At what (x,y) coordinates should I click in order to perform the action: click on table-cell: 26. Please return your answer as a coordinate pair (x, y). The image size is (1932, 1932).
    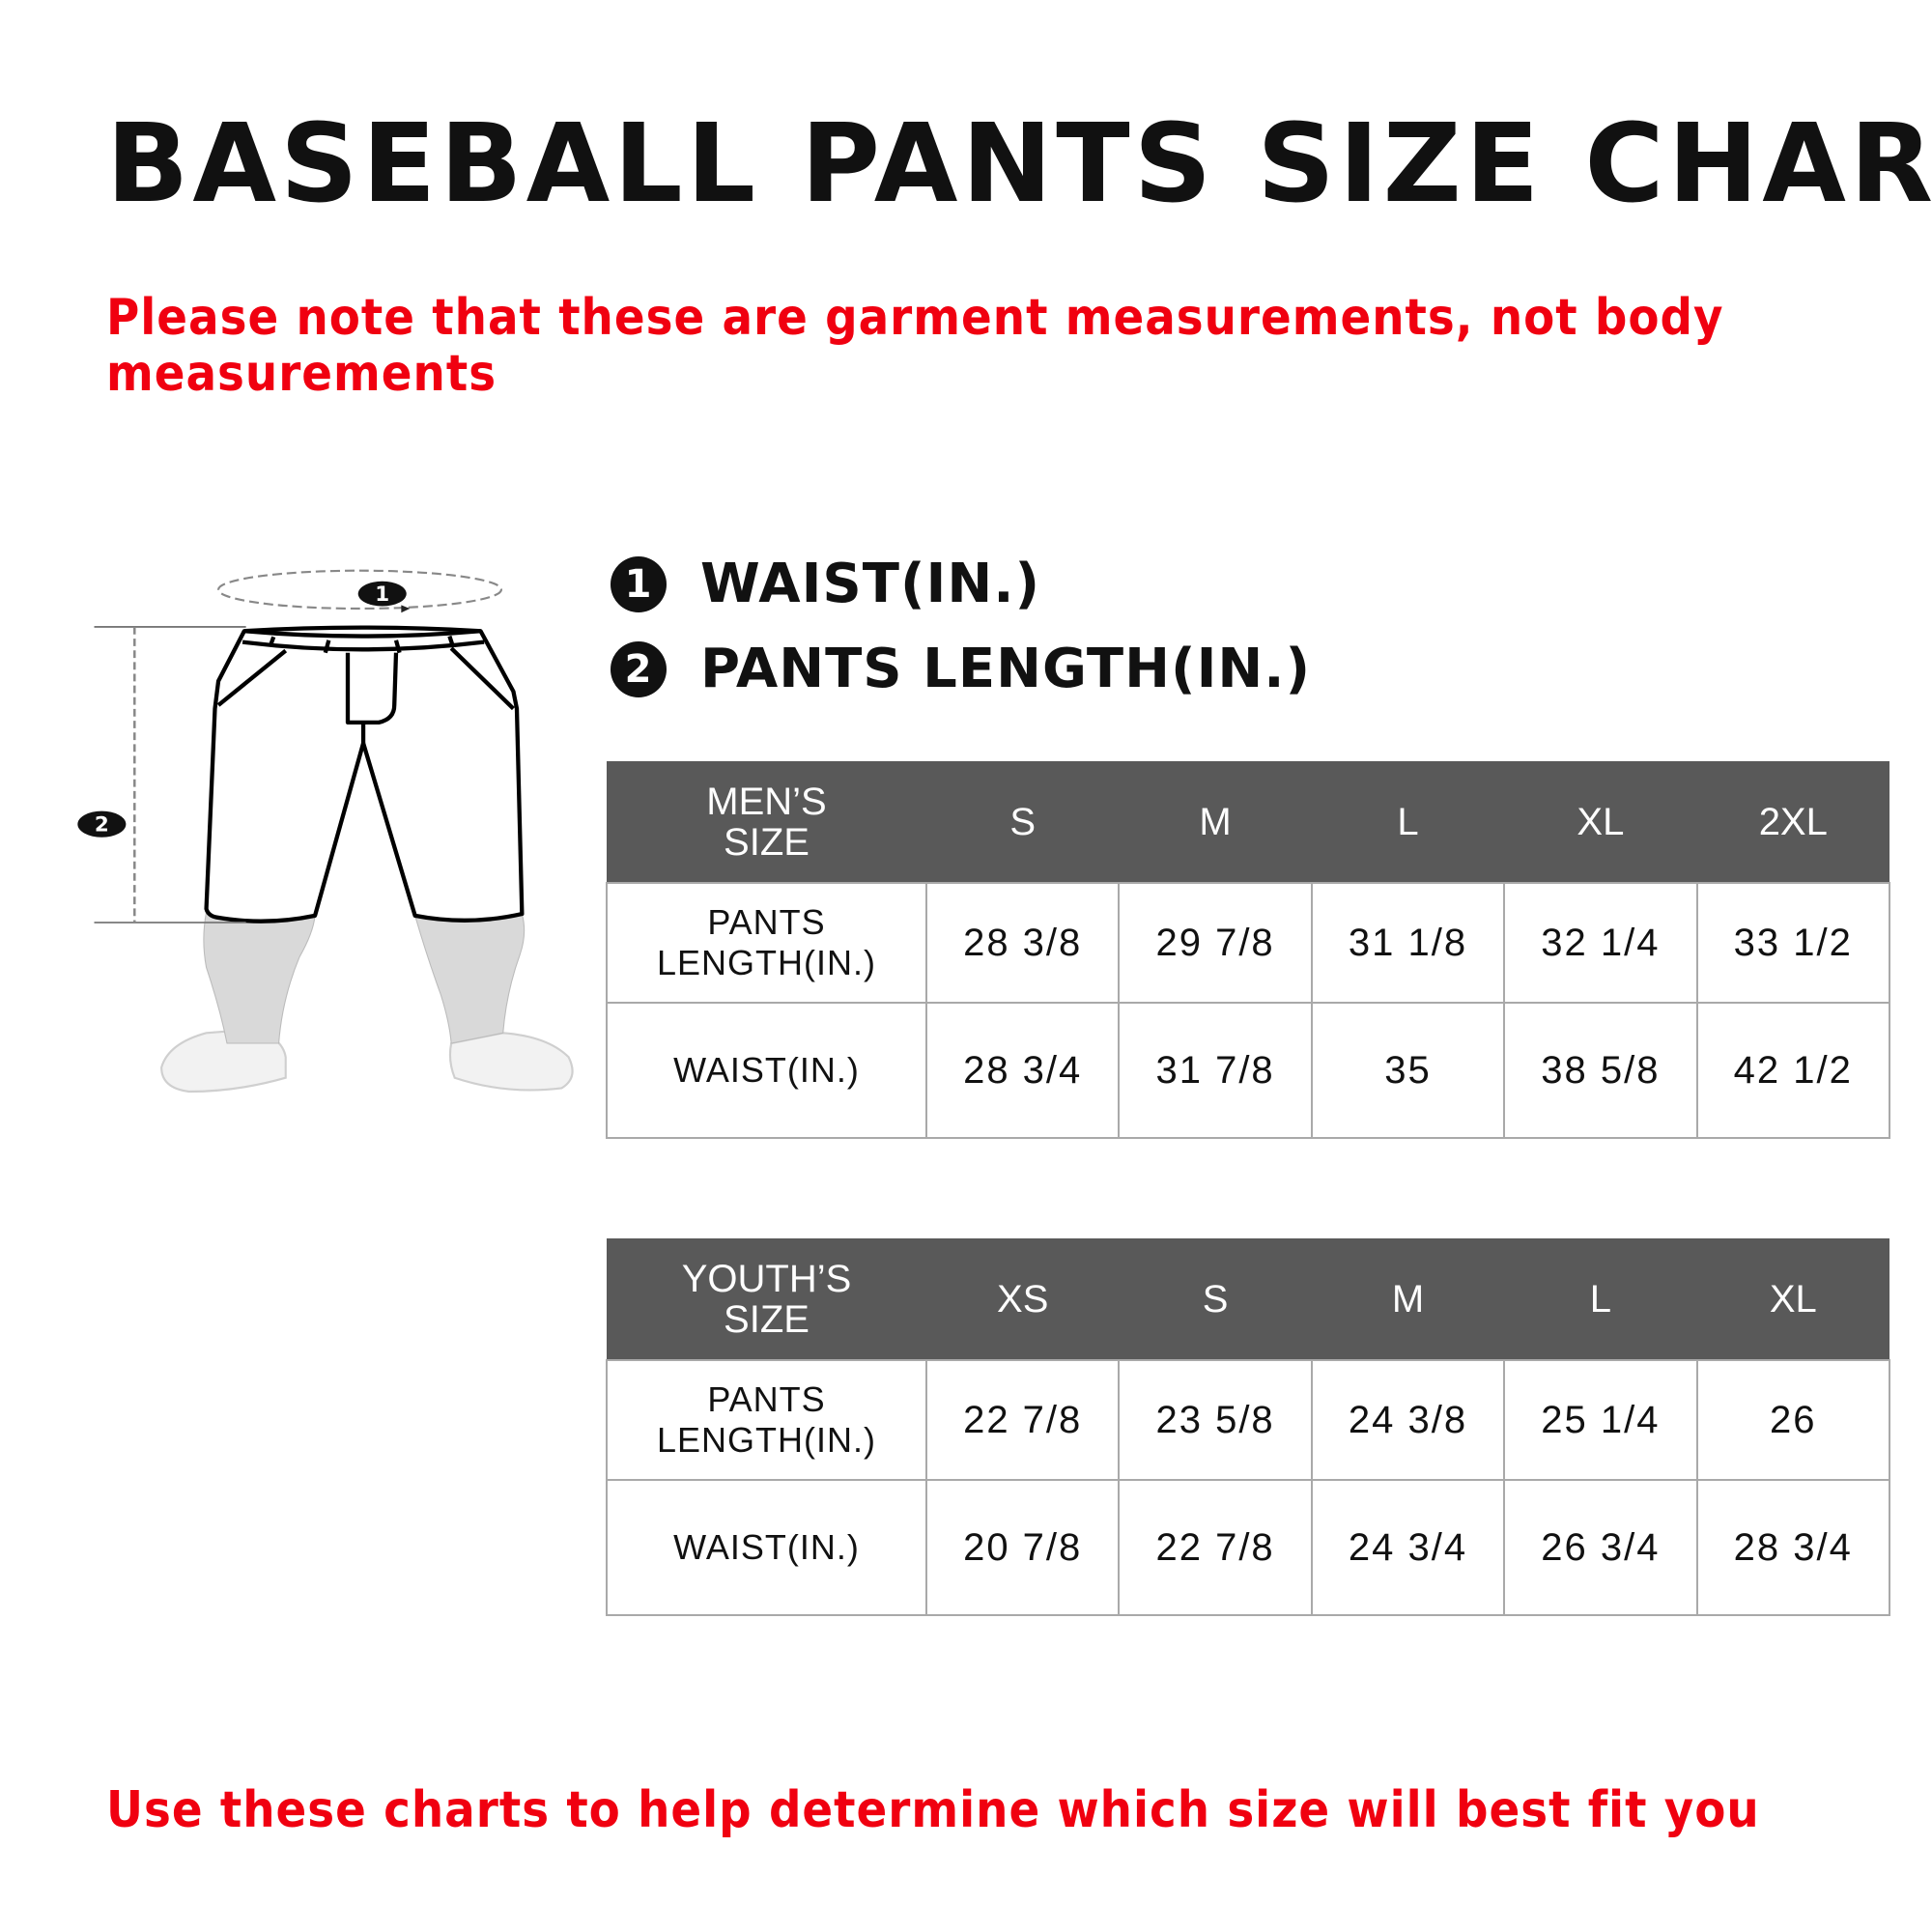
    Looking at the image, I should click on (1793, 1420).